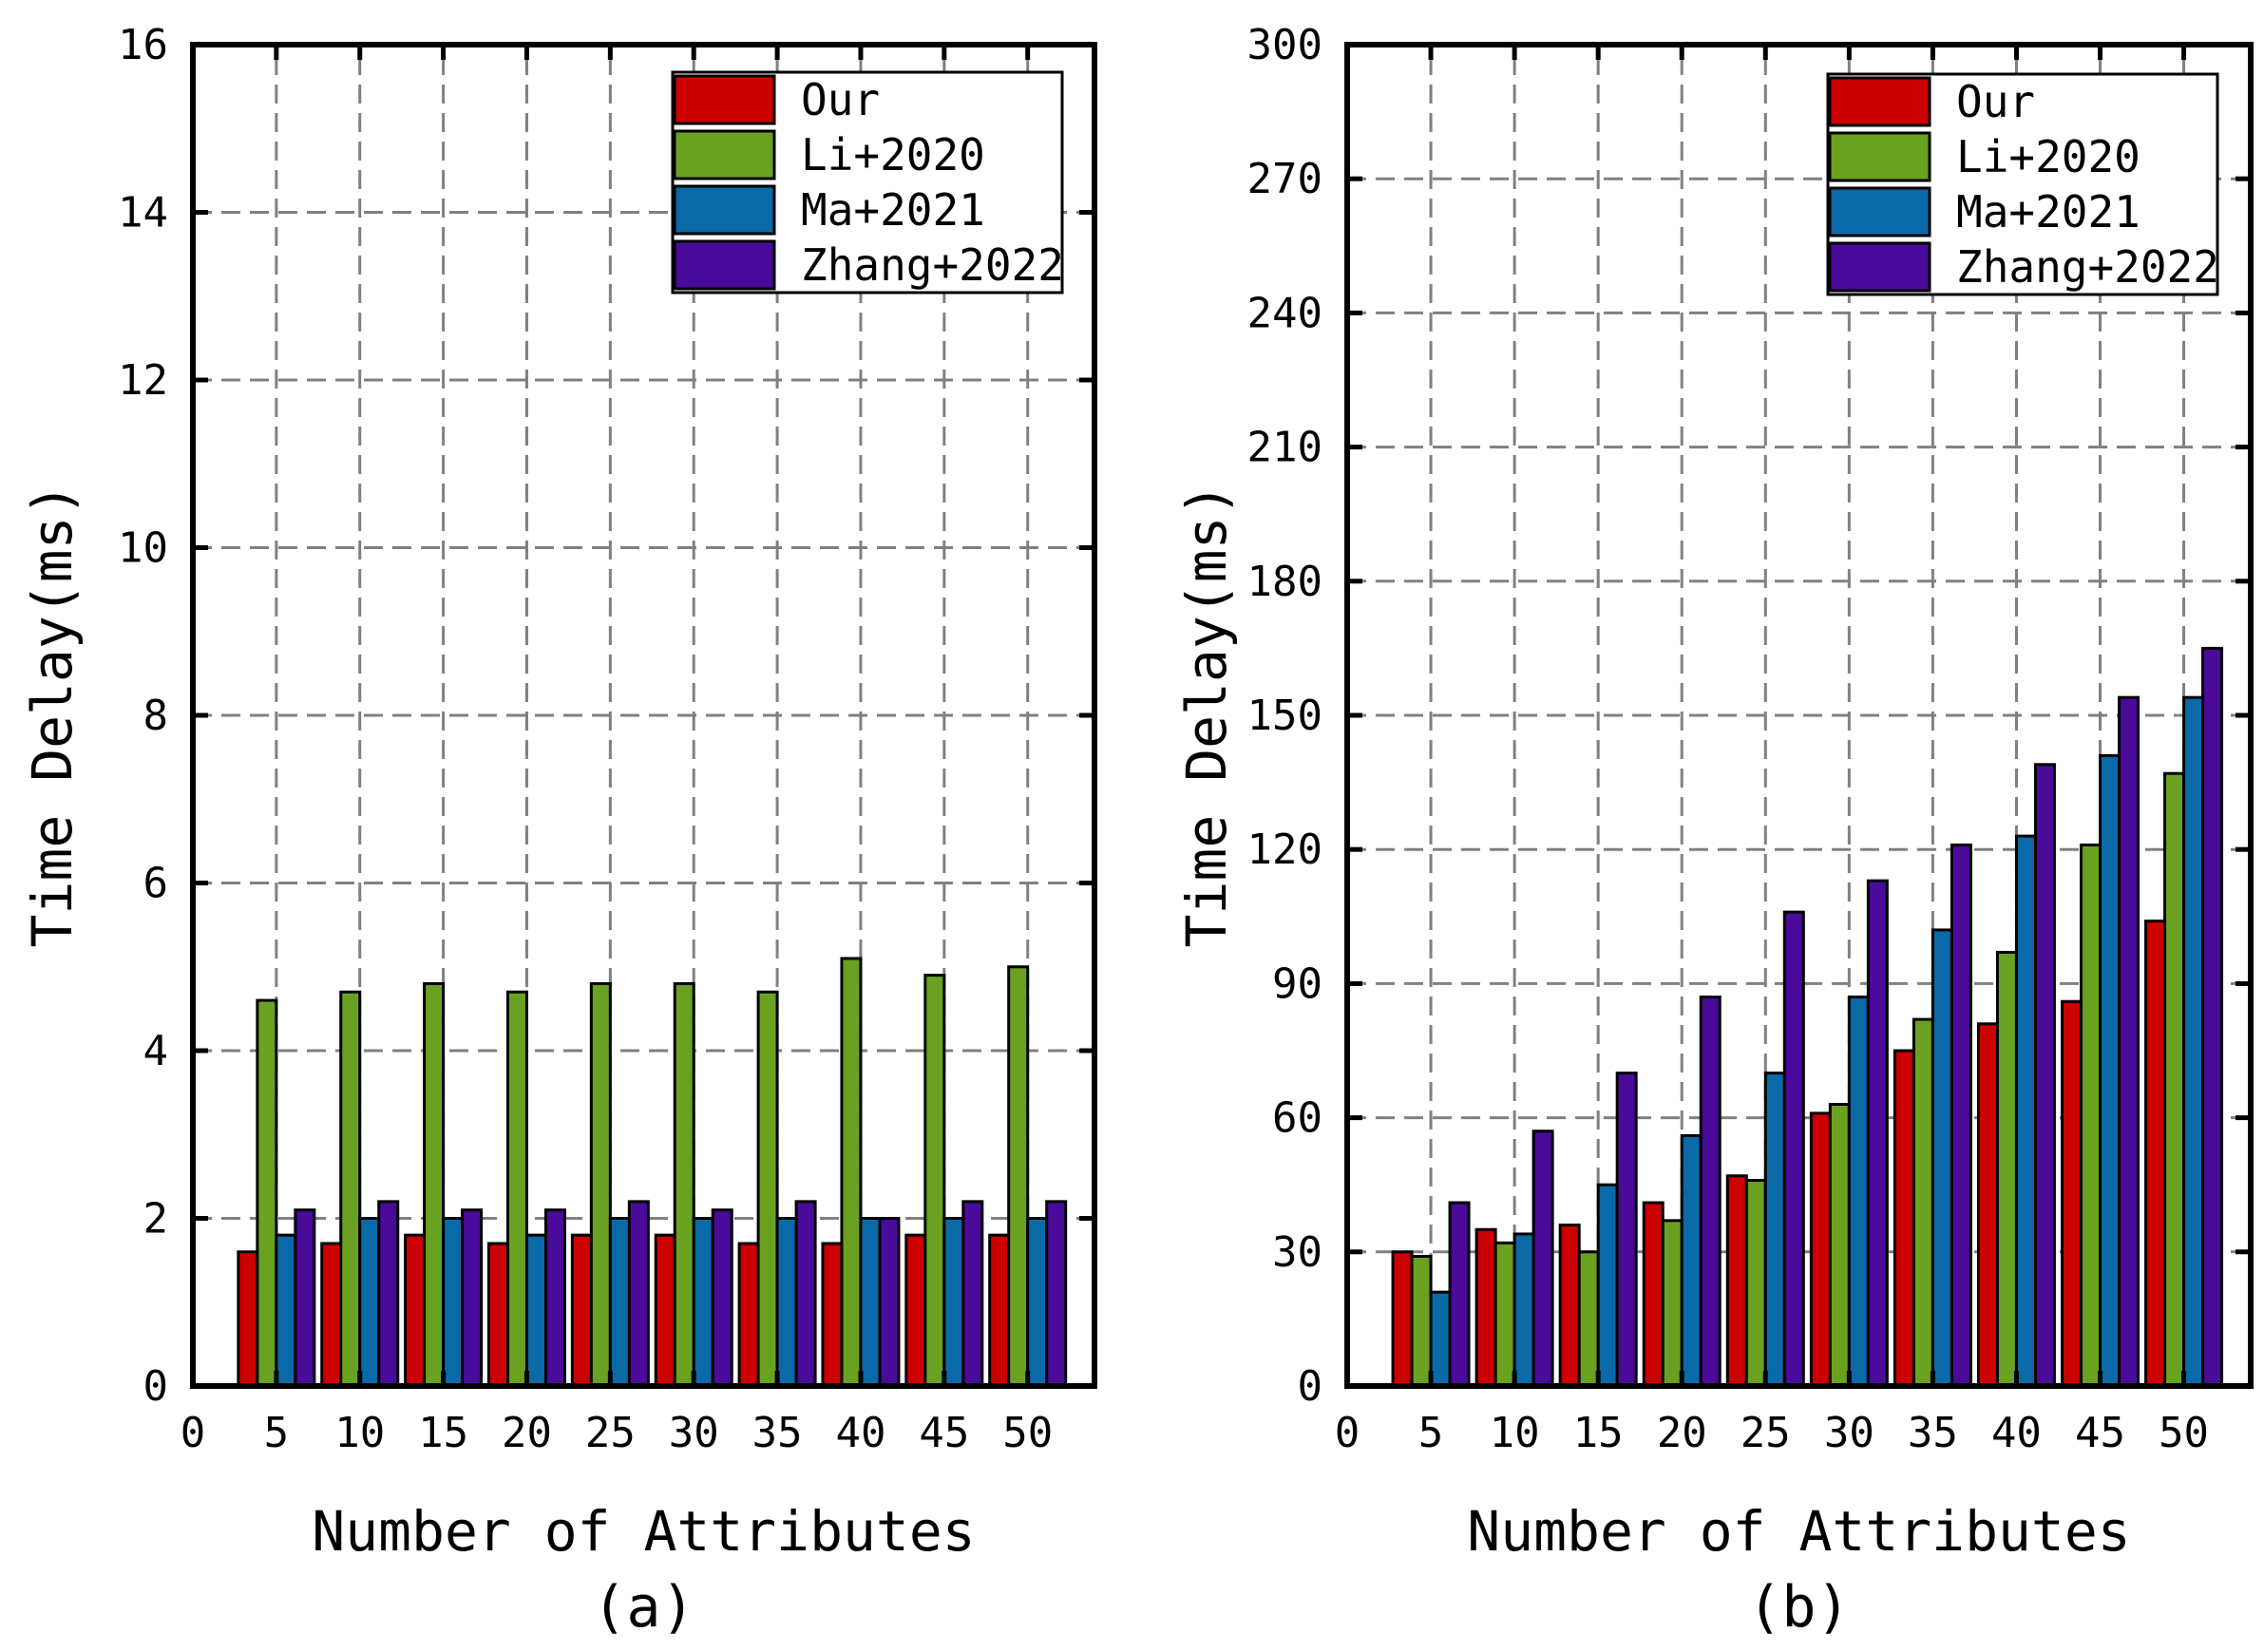 The width and height of the screenshot is (2264, 1652). I want to click on y-tick-label: 30, so click(1297, 1252).